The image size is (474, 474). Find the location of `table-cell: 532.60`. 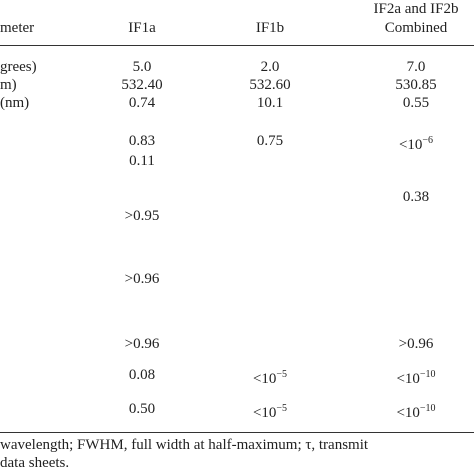

table-cell: 532.60 is located at coordinates (269, 85).